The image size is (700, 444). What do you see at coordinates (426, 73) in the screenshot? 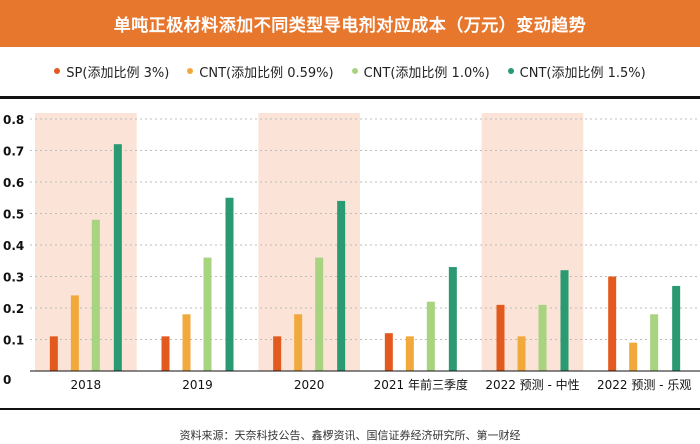
I see `legend-label: CNT(添加比例 1.0%)` at bounding box center [426, 73].